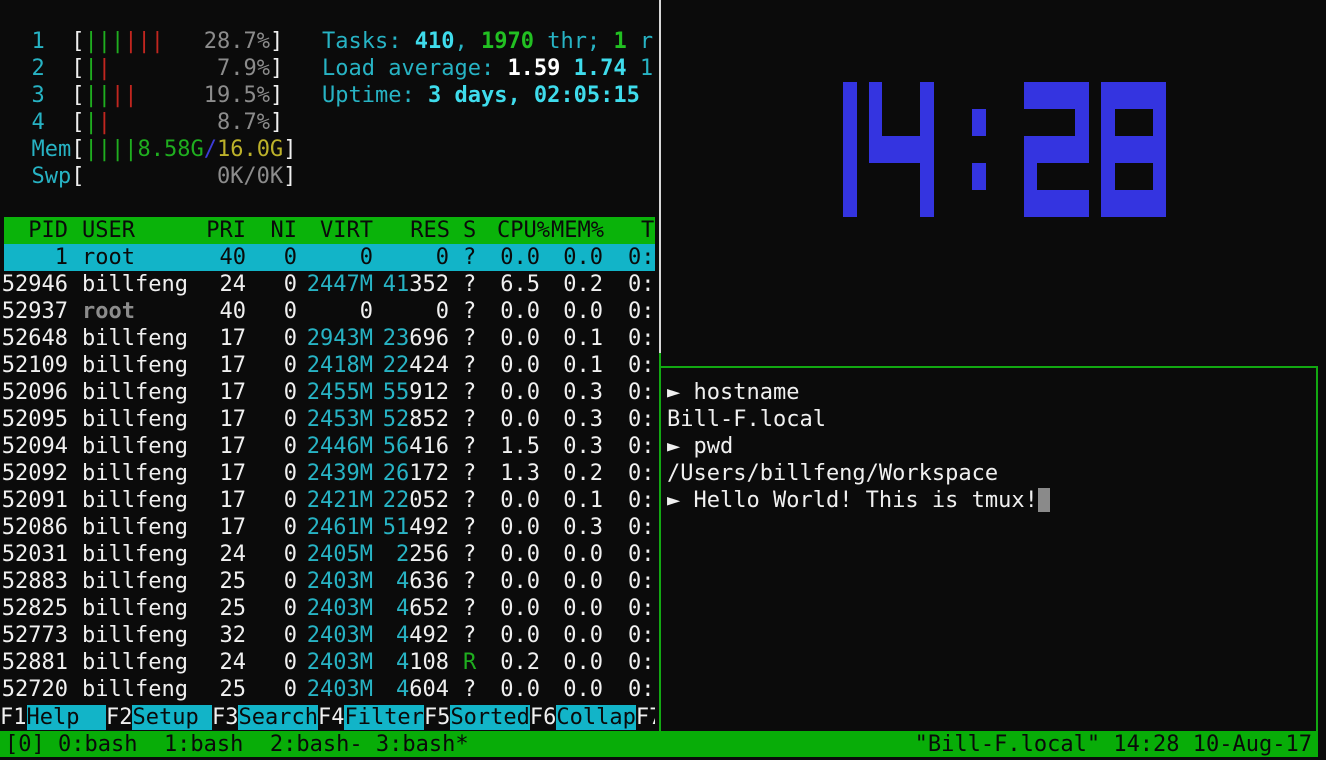  What do you see at coordinates (339, 527) in the screenshot?
I see `virt: 2461M` at bounding box center [339, 527].